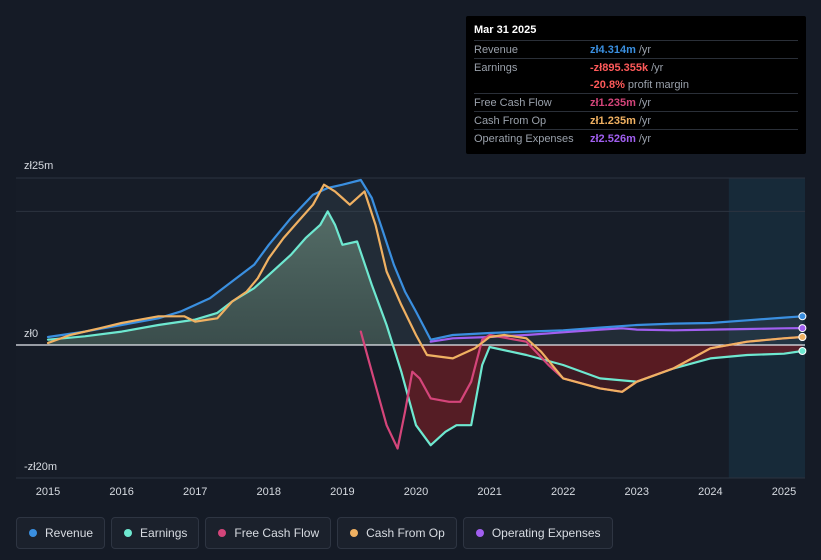 This screenshot has height=560, width=821. I want to click on tooltip-unit: profit margin, so click(658, 84).